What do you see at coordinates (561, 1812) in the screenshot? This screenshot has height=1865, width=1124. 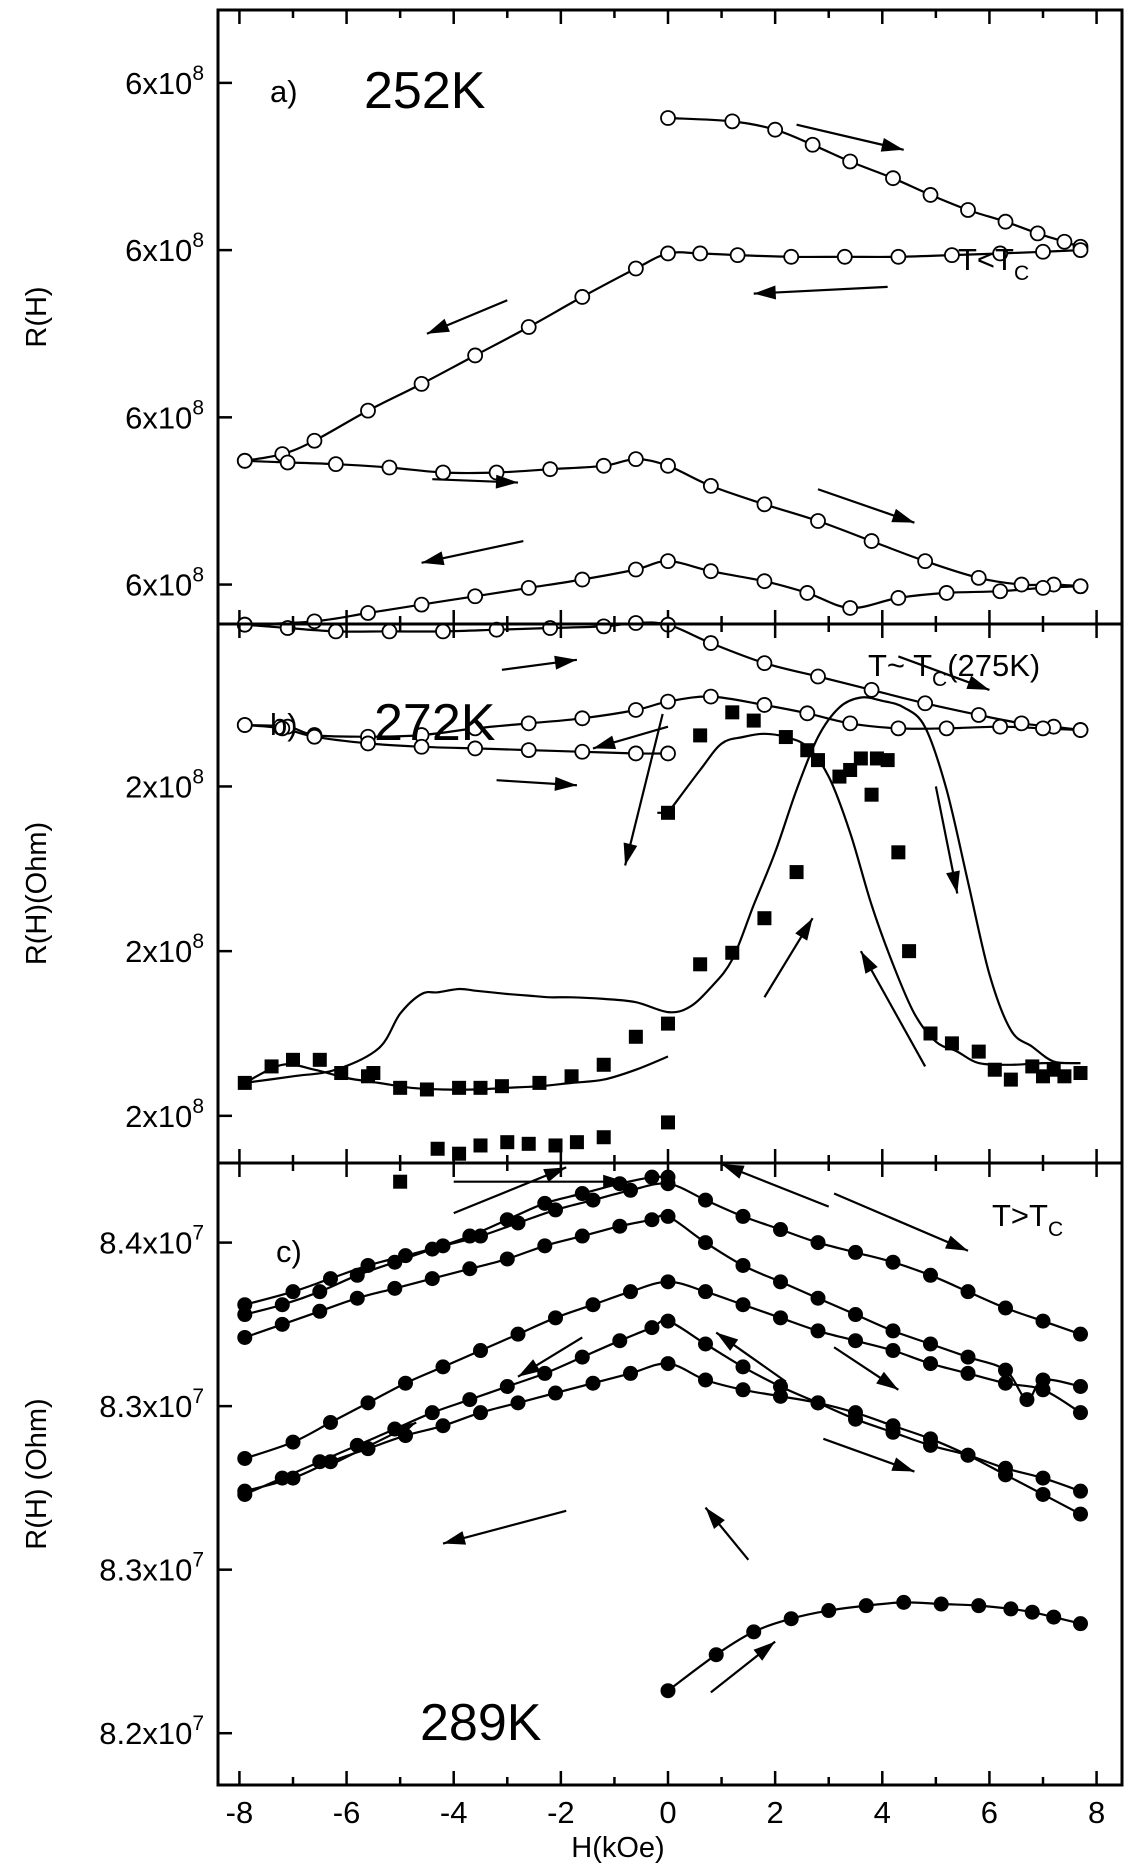 I see `x-tick-label: -2` at bounding box center [561, 1812].